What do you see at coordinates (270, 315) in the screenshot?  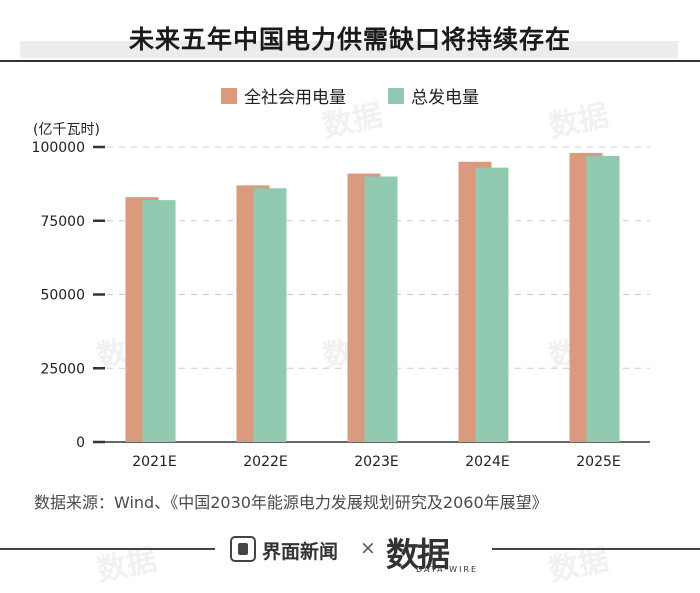 I see `bar-generation-2022E` at bounding box center [270, 315].